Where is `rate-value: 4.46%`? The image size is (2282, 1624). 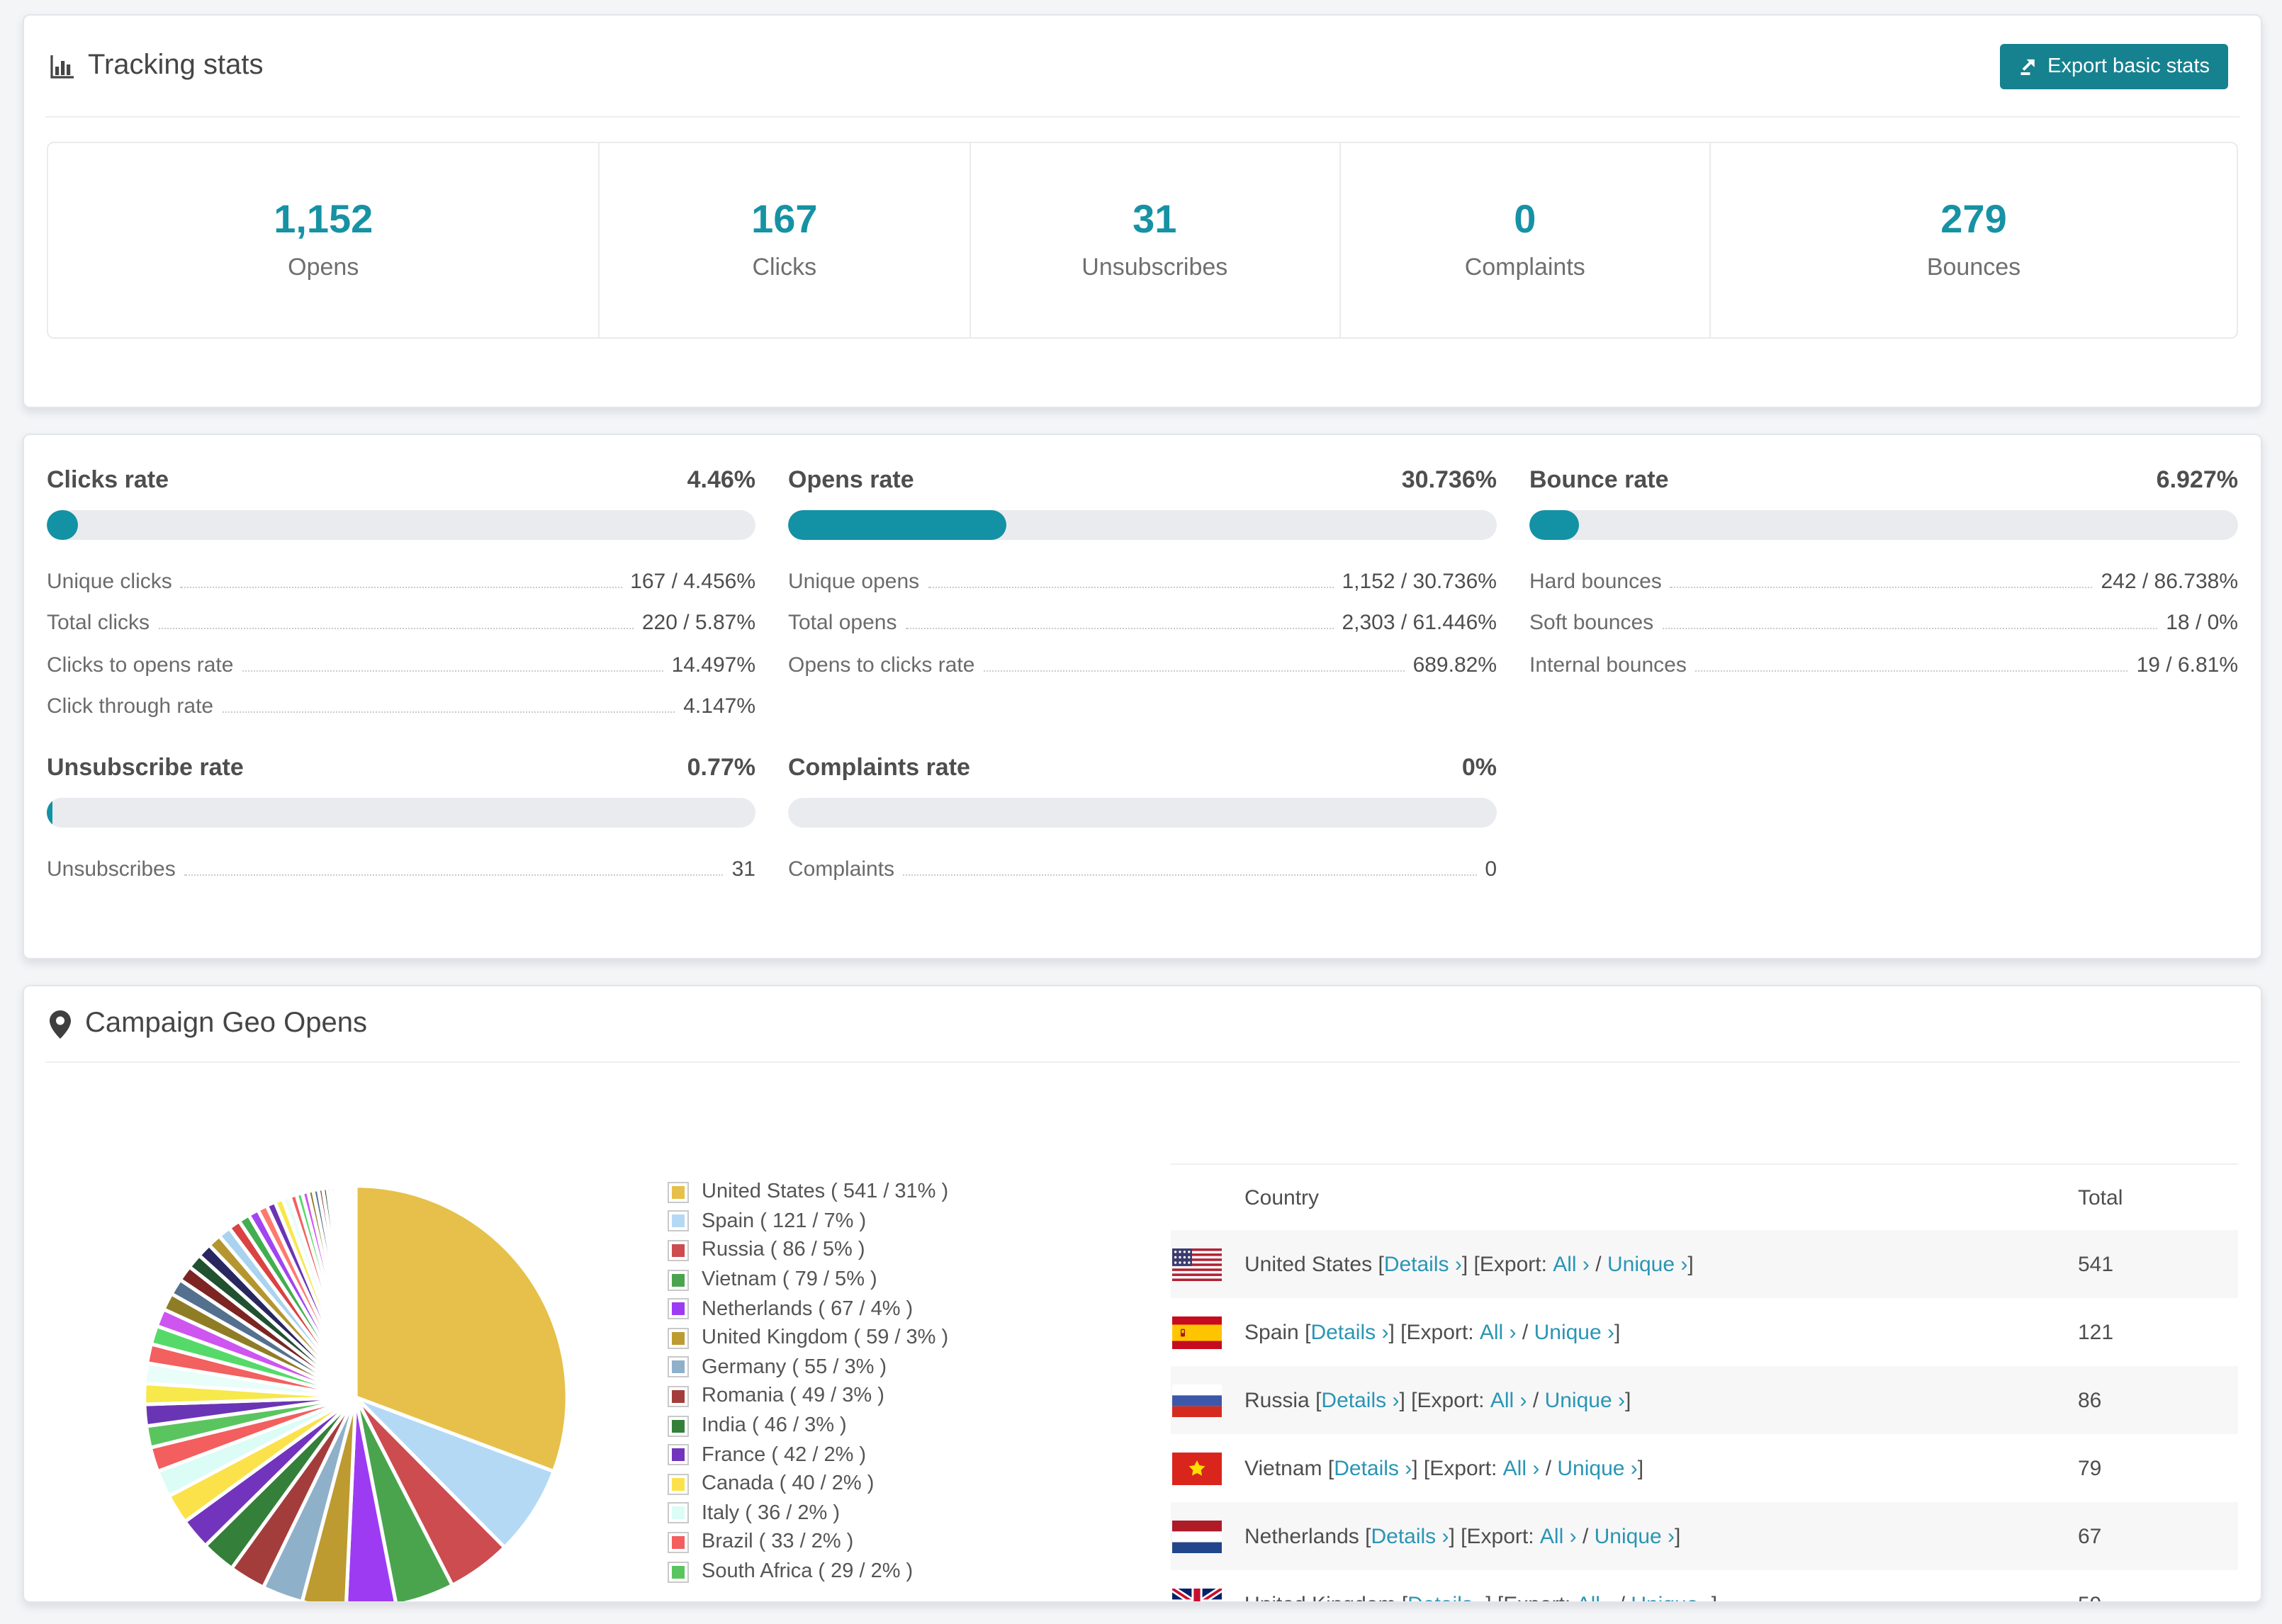
rate-value: 4.46% is located at coordinates (721, 479).